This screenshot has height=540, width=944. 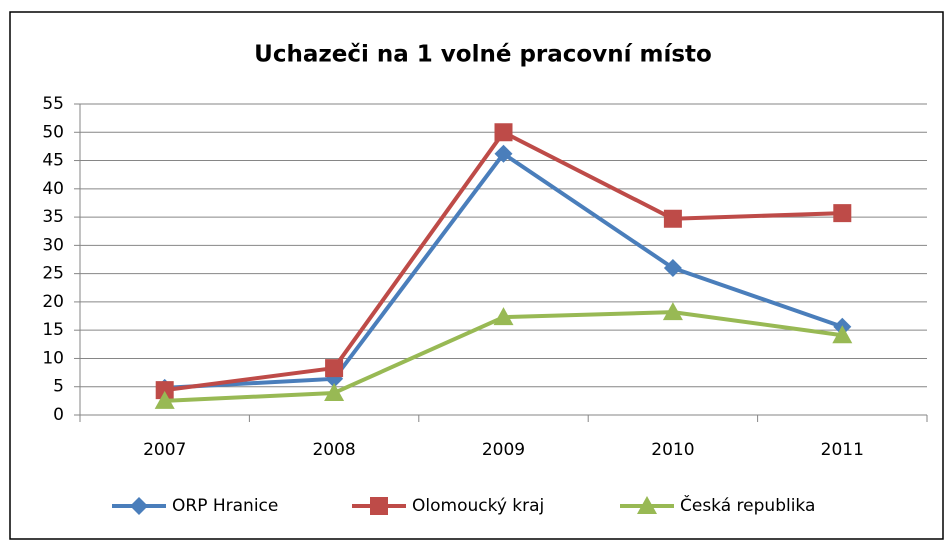 What do you see at coordinates (225, 506) in the screenshot?
I see `legend-label: ORP Hranice` at bounding box center [225, 506].